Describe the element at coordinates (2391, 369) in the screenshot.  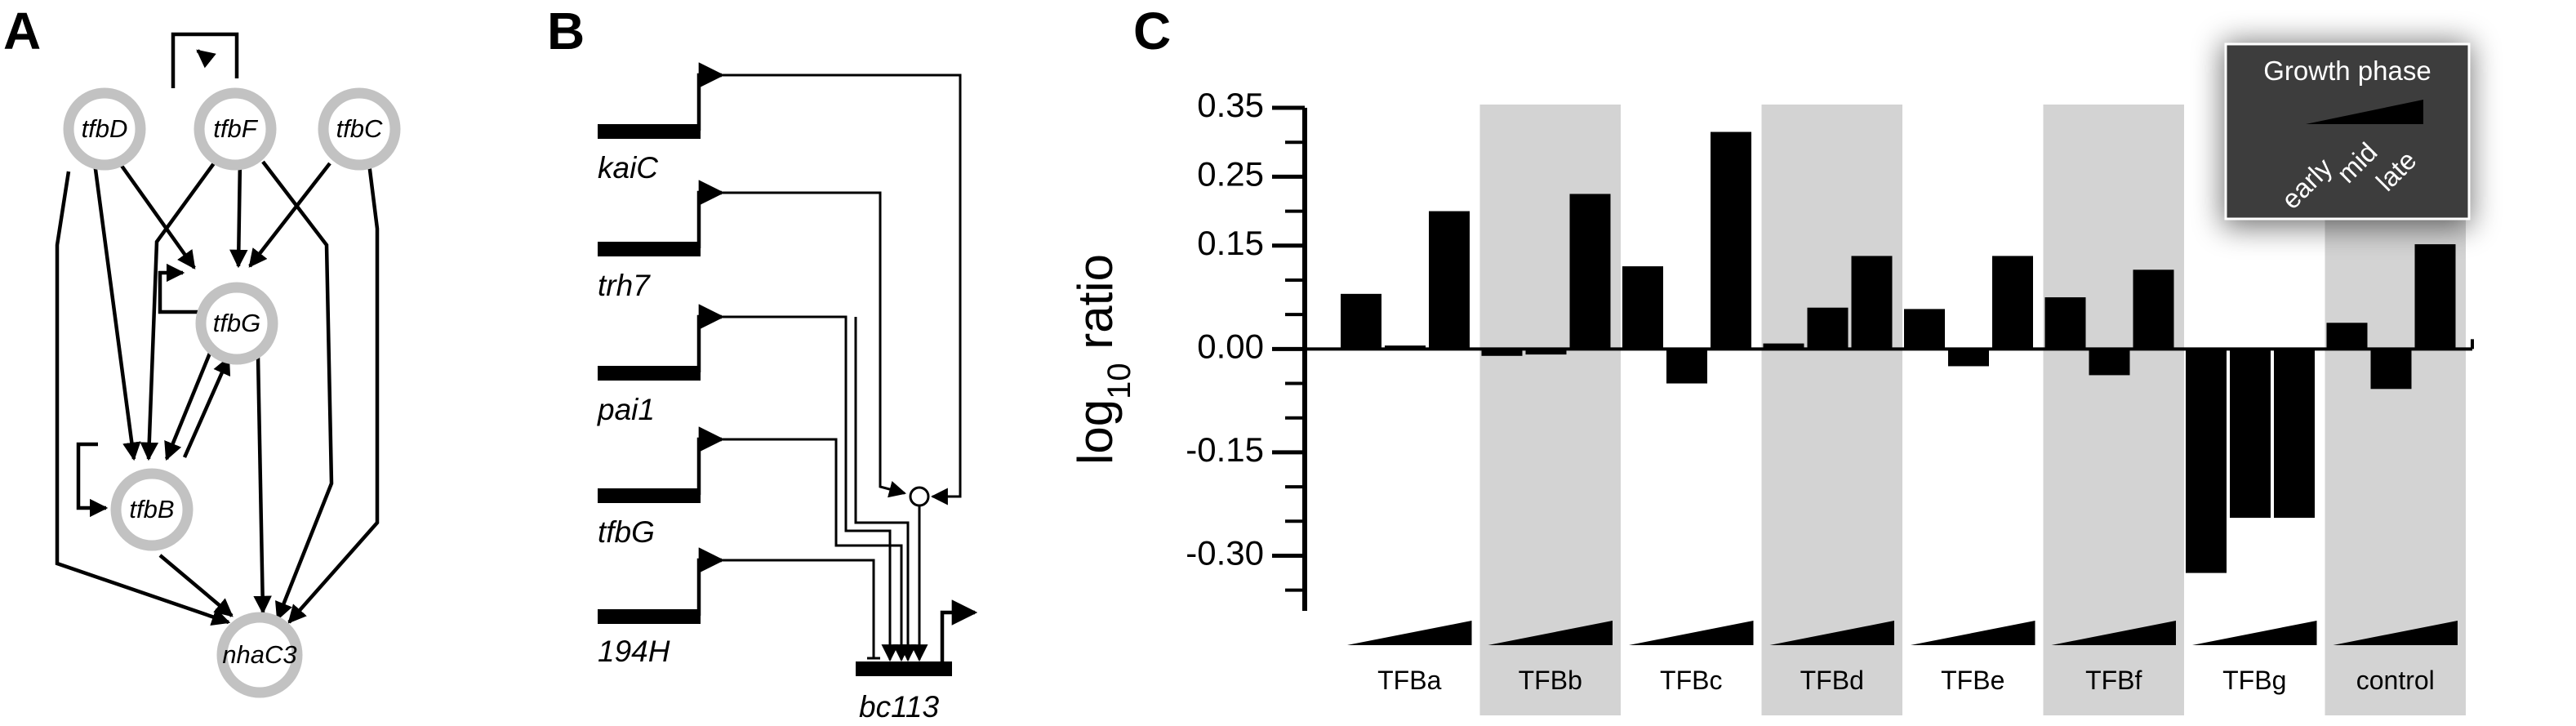
I see `bar-control-mid` at that location.